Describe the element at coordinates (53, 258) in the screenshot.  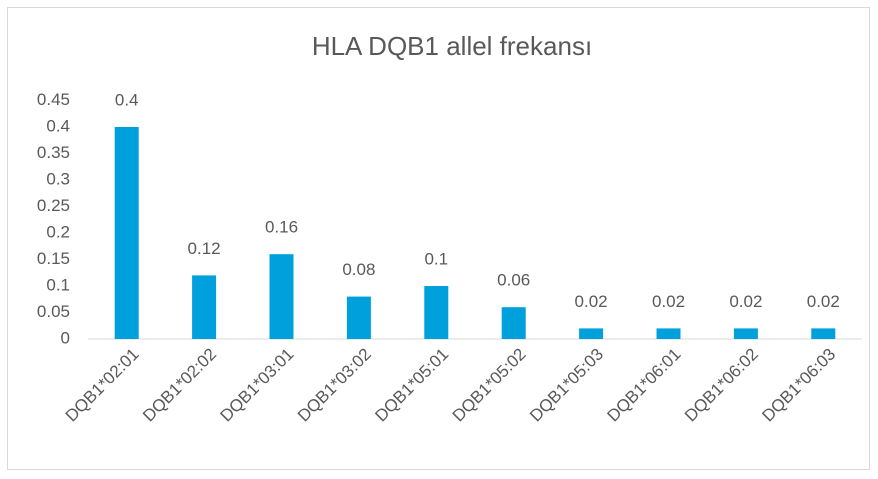
I see `y-tick-label: 0.15` at that location.